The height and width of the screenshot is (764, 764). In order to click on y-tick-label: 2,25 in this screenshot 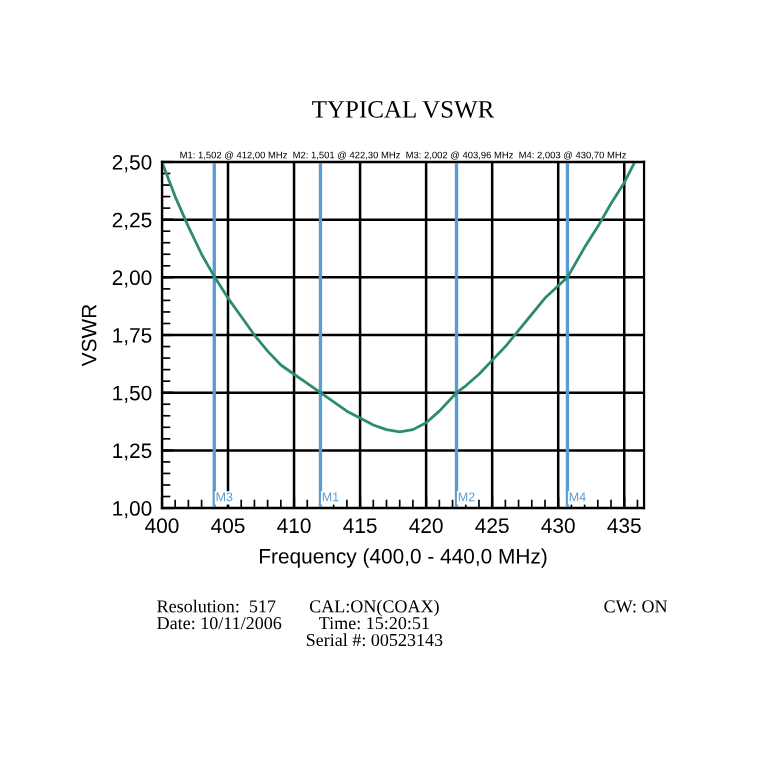, I will do `click(132, 221)`.